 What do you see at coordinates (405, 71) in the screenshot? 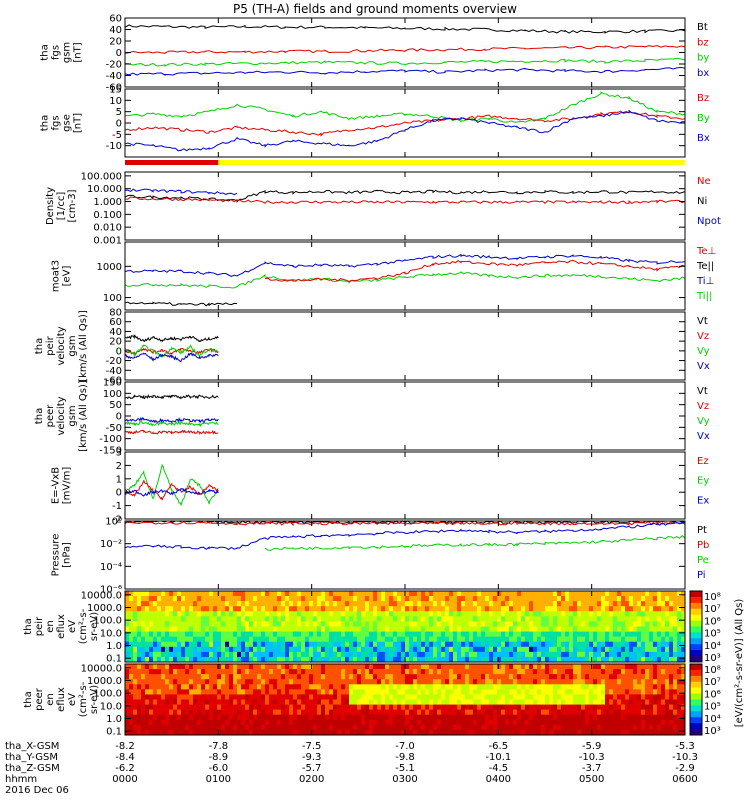
I see `series-fgs-gsm-bx` at bounding box center [405, 71].